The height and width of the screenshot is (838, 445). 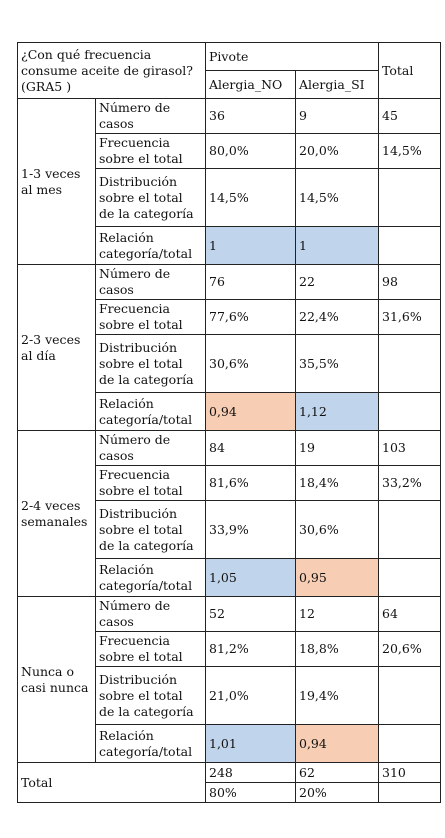 What do you see at coordinates (337, 282) in the screenshot?
I see `value-cases-alergia-si: 22` at bounding box center [337, 282].